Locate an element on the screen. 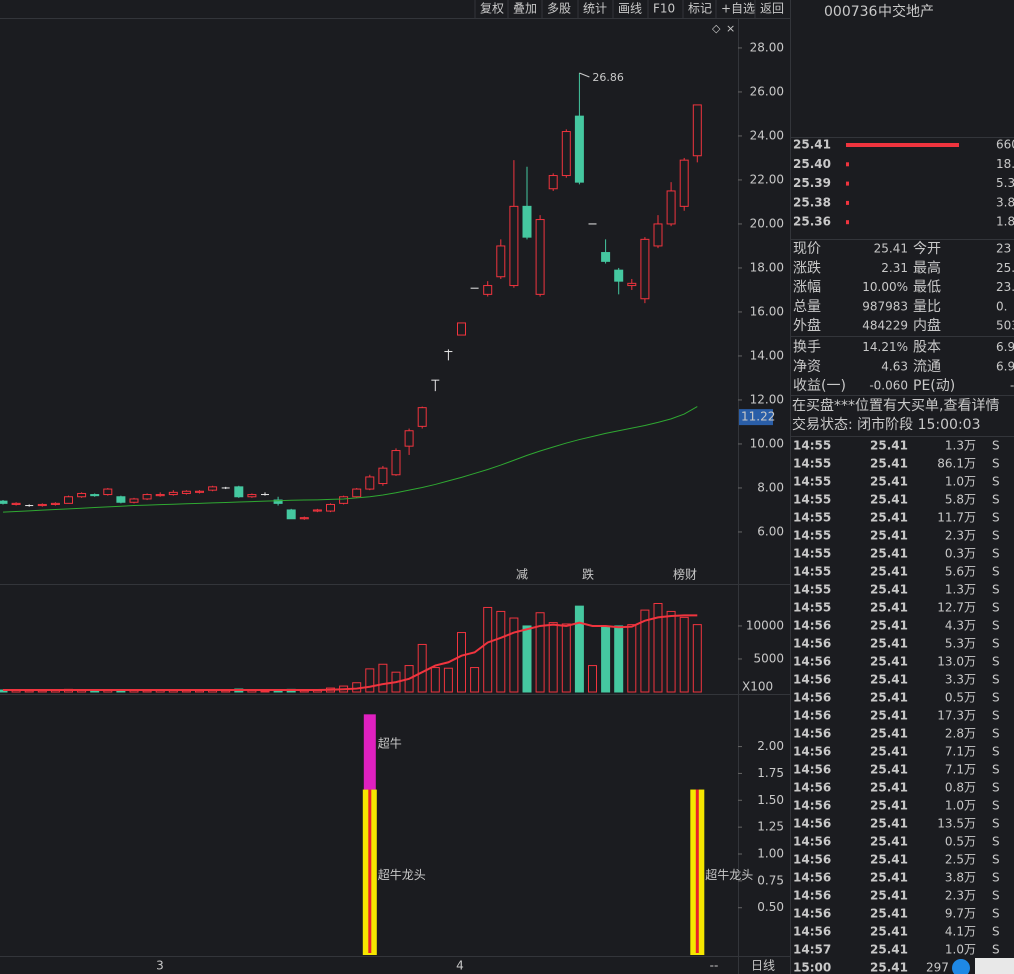  y-tick-label: 22.00 is located at coordinates (767, 179).